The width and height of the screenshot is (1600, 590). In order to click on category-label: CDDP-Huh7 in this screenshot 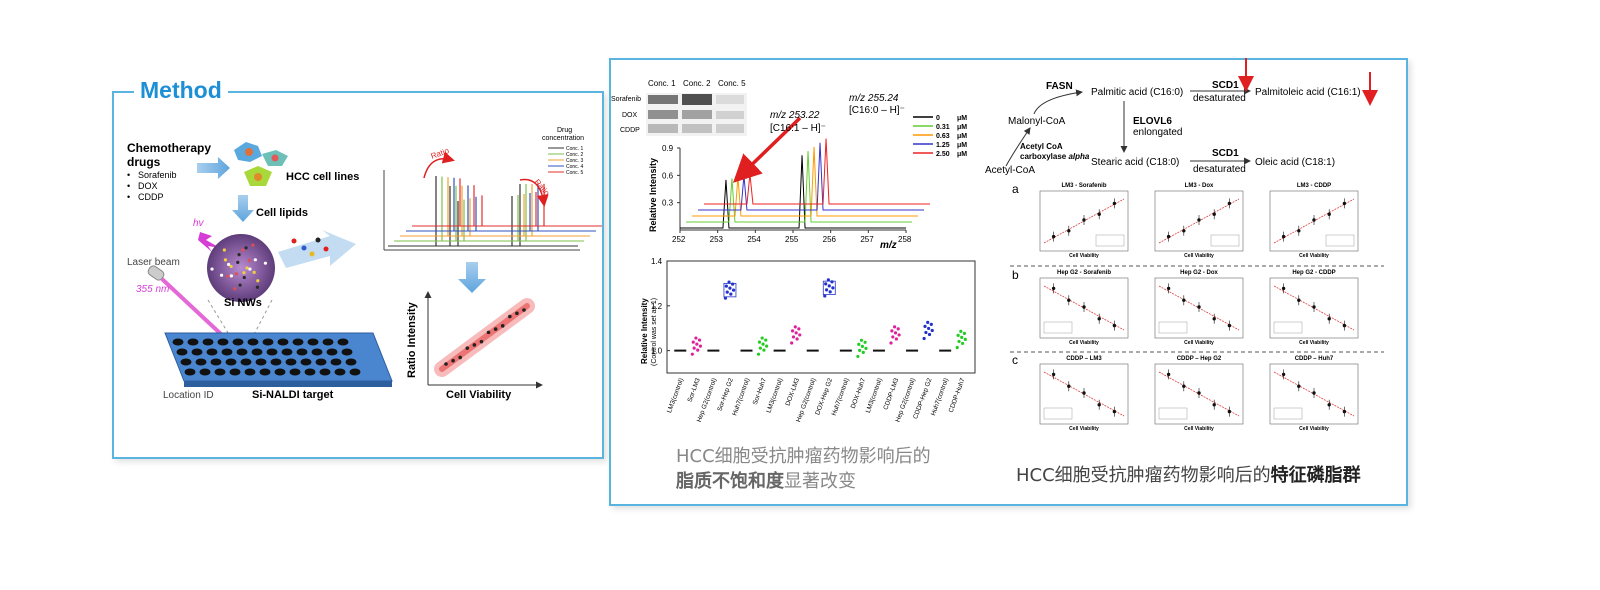, I will do `click(957, 395)`.